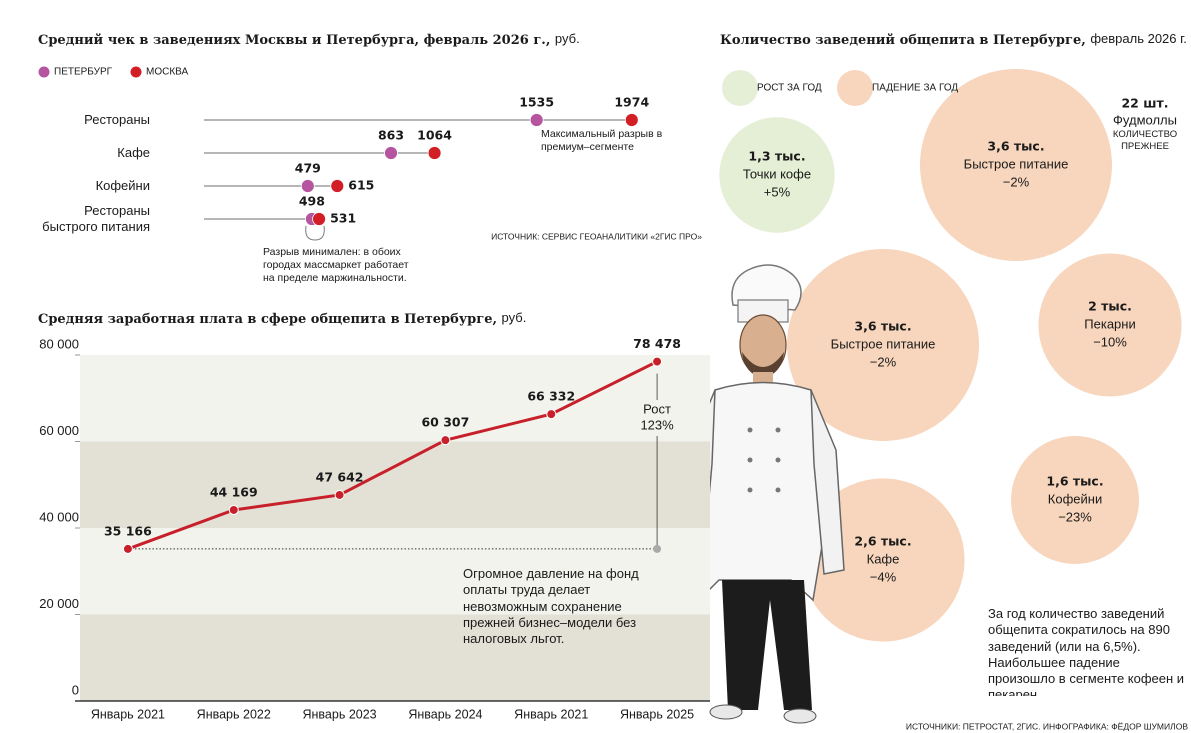  What do you see at coordinates (1110, 341) in the screenshot?
I see `bubble-change: −10%` at bounding box center [1110, 341].